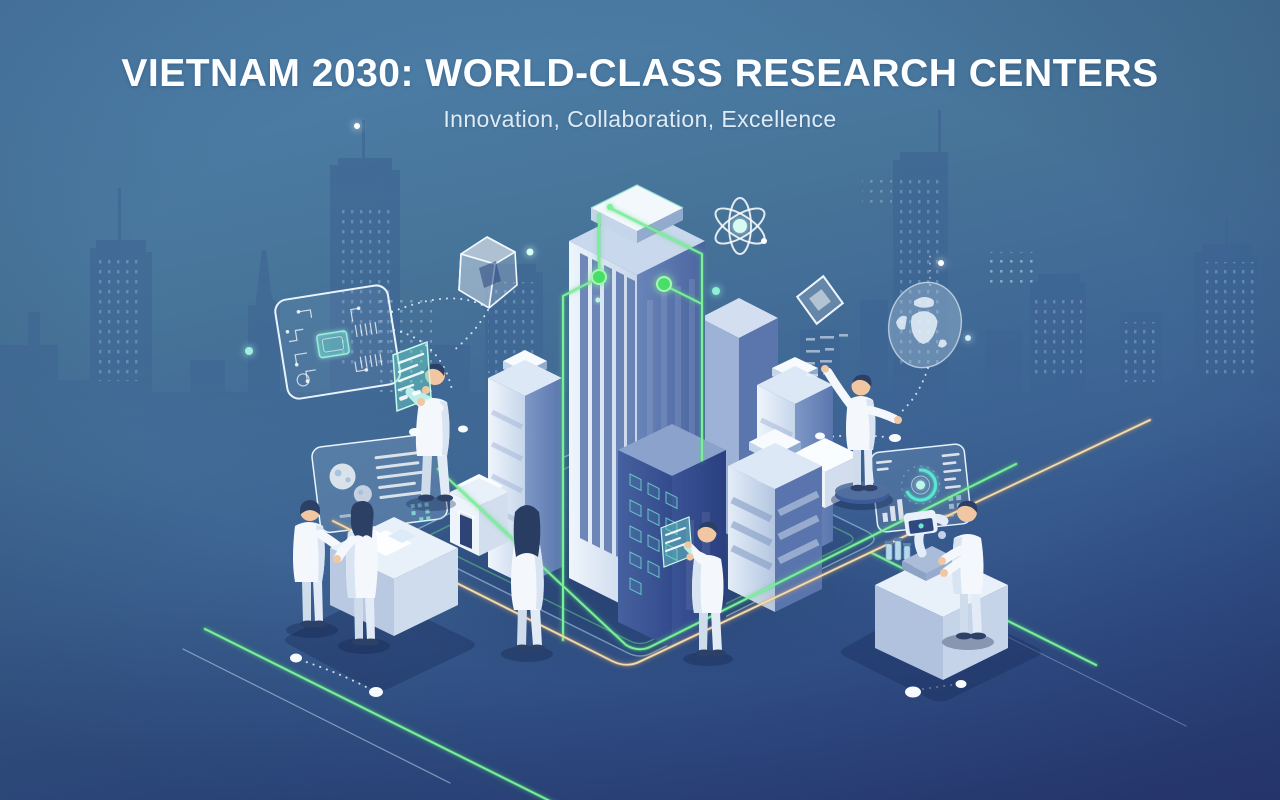  What do you see at coordinates (488, 272) in the screenshot?
I see `crystal-icon` at bounding box center [488, 272].